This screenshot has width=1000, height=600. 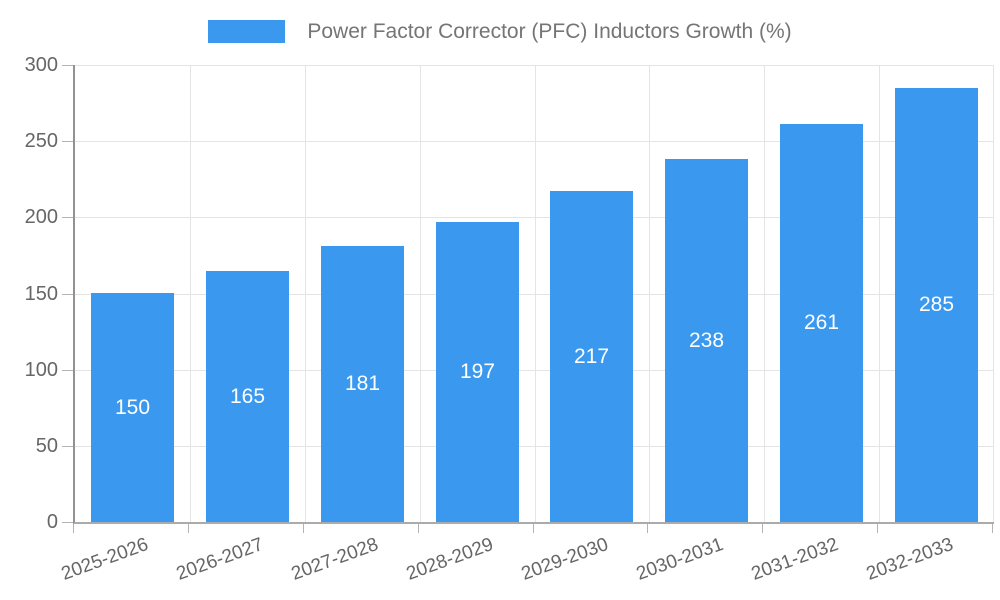 I want to click on bar-value-label: 181, so click(x=362, y=383).